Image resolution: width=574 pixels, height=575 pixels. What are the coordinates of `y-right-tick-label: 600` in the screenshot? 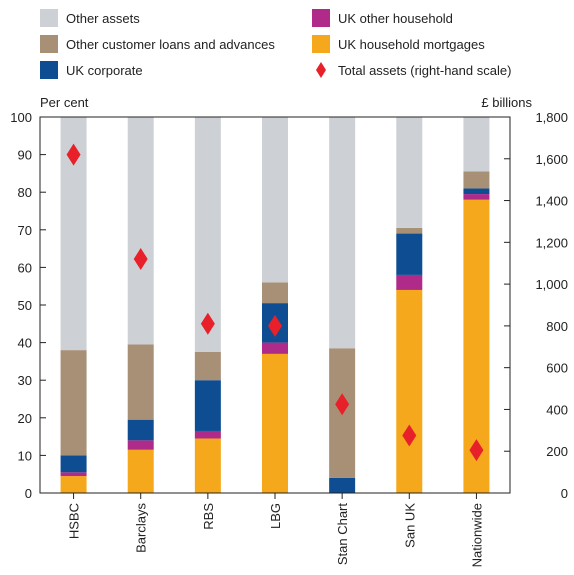 It's located at (557, 368).